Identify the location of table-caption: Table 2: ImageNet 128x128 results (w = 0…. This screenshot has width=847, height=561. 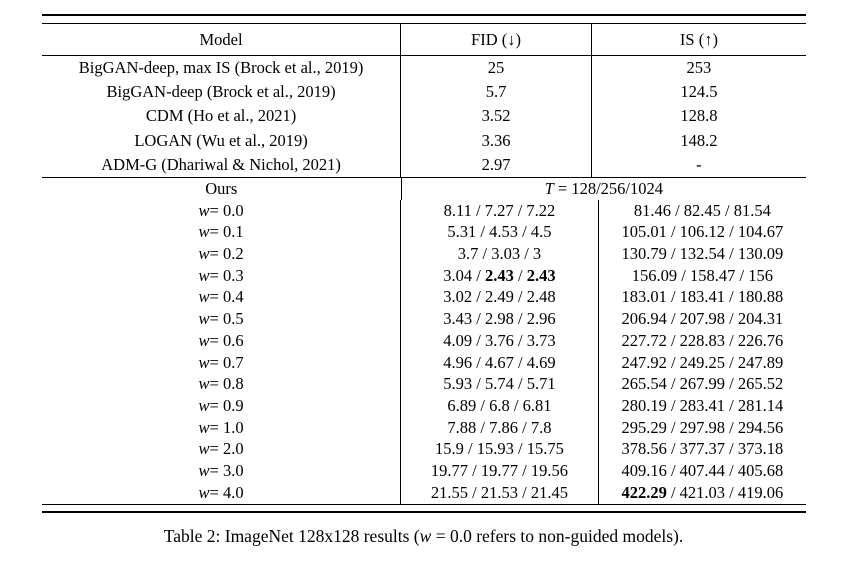
(423, 536).